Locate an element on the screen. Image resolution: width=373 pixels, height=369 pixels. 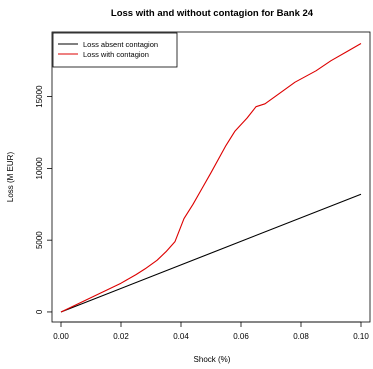
x-axis: 0.00 0.02 0.04 0.06 0.08 0.10 is located at coordinates (211, 331).